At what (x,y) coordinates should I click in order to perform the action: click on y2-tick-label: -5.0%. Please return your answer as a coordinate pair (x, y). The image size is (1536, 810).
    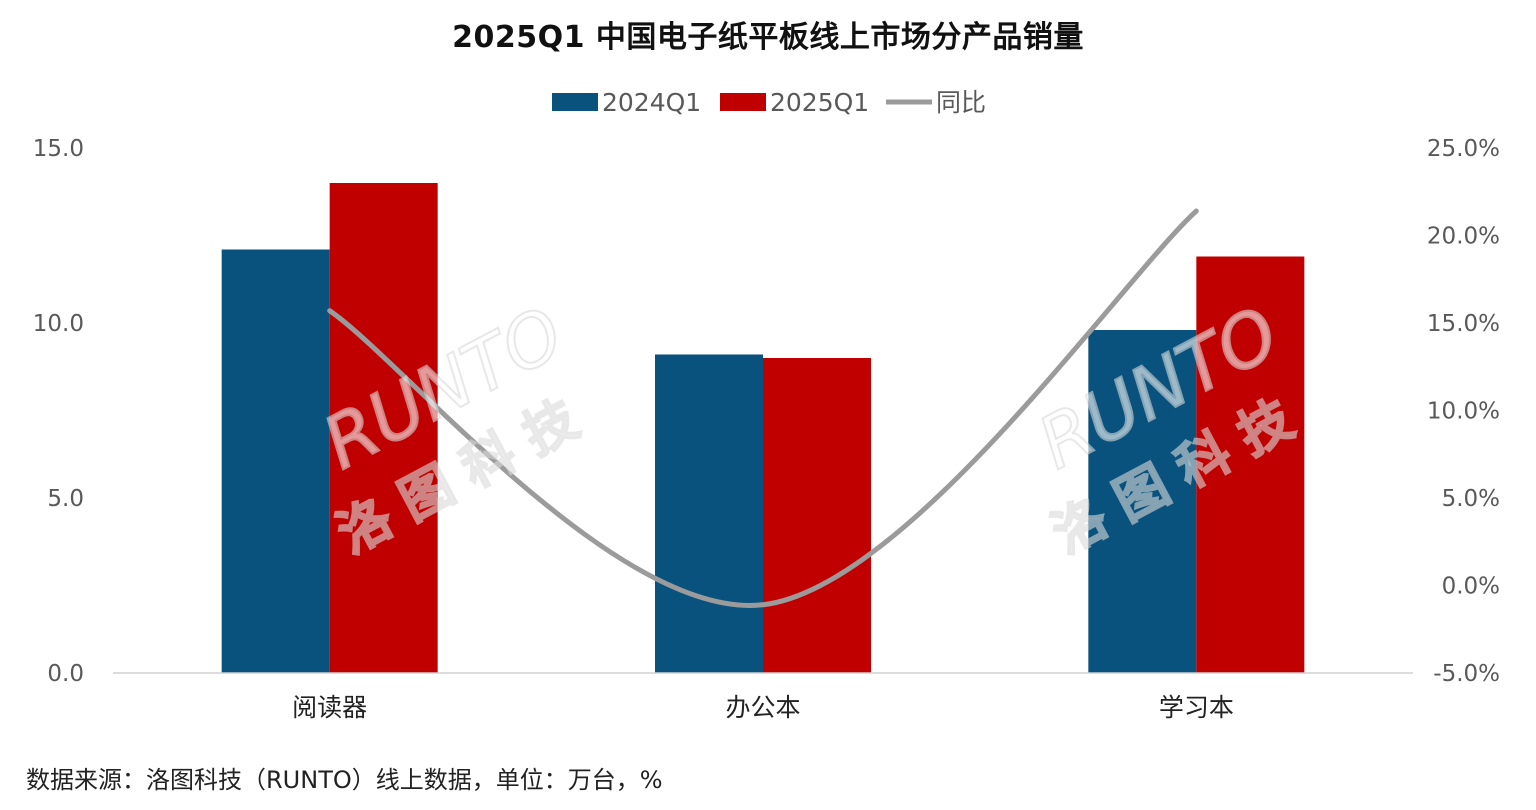
    Looking at the image, I should click on (1466, 674).